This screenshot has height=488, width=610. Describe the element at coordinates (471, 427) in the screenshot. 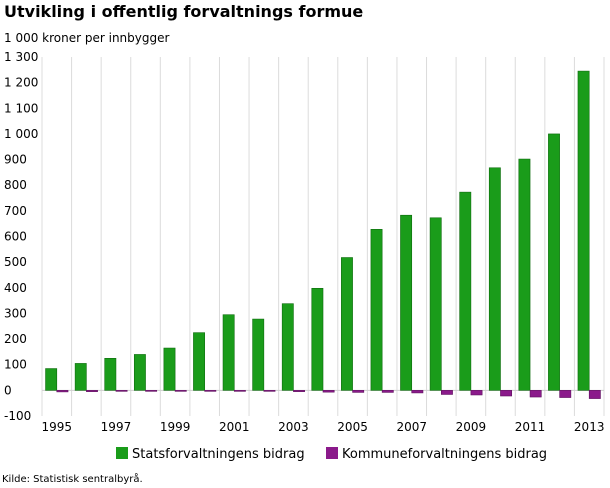

I see `x-tick-label: 2009` at that location.